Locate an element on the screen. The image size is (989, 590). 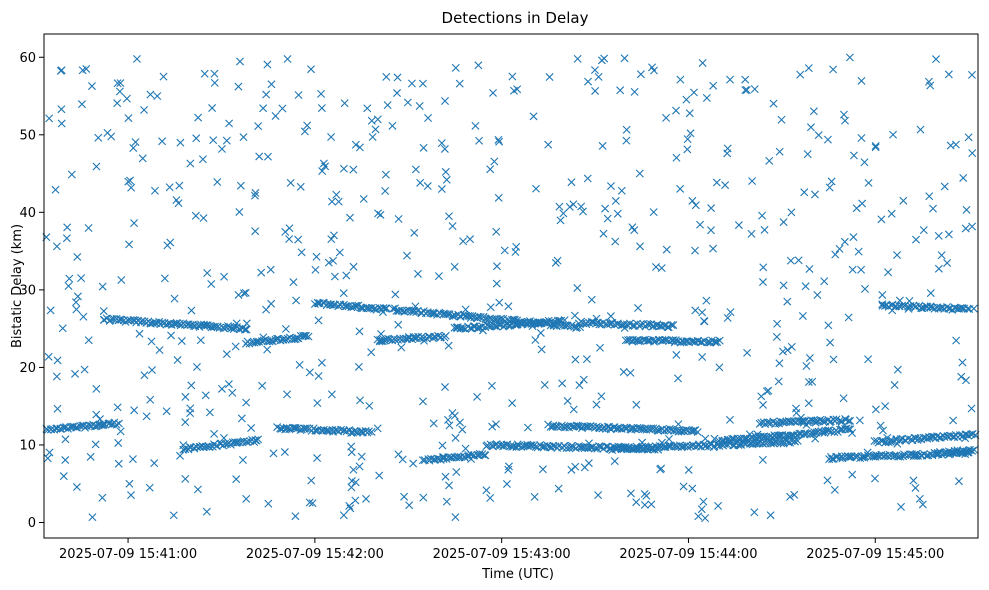
y-tick-label: 0 is located at coordinates (32, 523).